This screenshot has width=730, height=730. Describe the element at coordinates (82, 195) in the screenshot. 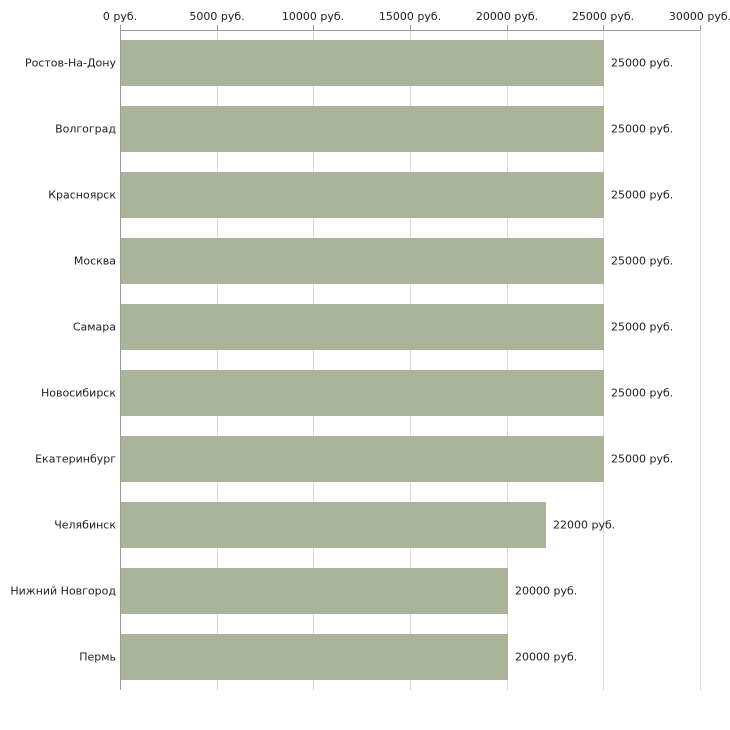

I see `category-label: Красноярск` at that location.